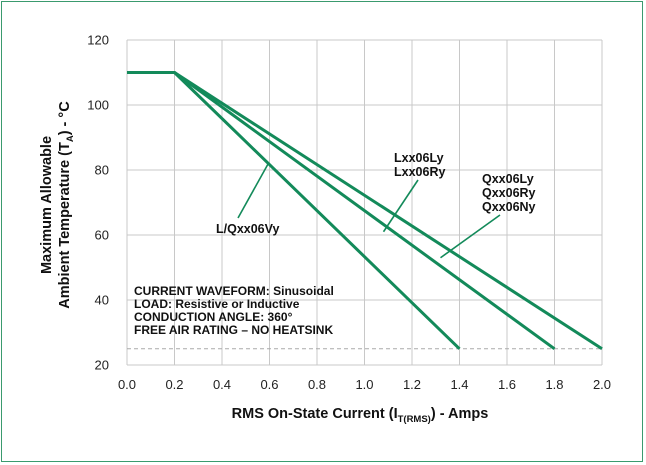 The width and height of the screenshot is (646, 465). I want to click on annotation-free-air: FREE AIR RATING – NO HEATSINK, so click(233, 330).